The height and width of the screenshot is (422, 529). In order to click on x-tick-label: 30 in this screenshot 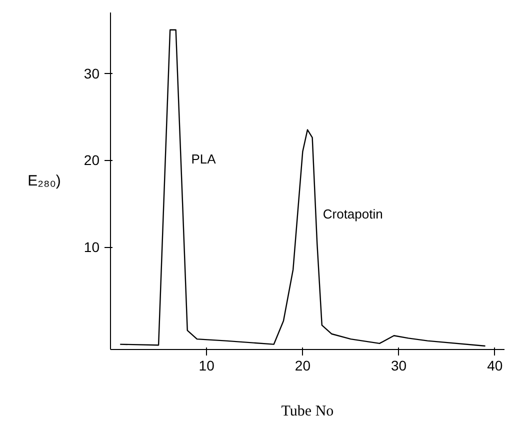, I will do `click(399, 366)`.